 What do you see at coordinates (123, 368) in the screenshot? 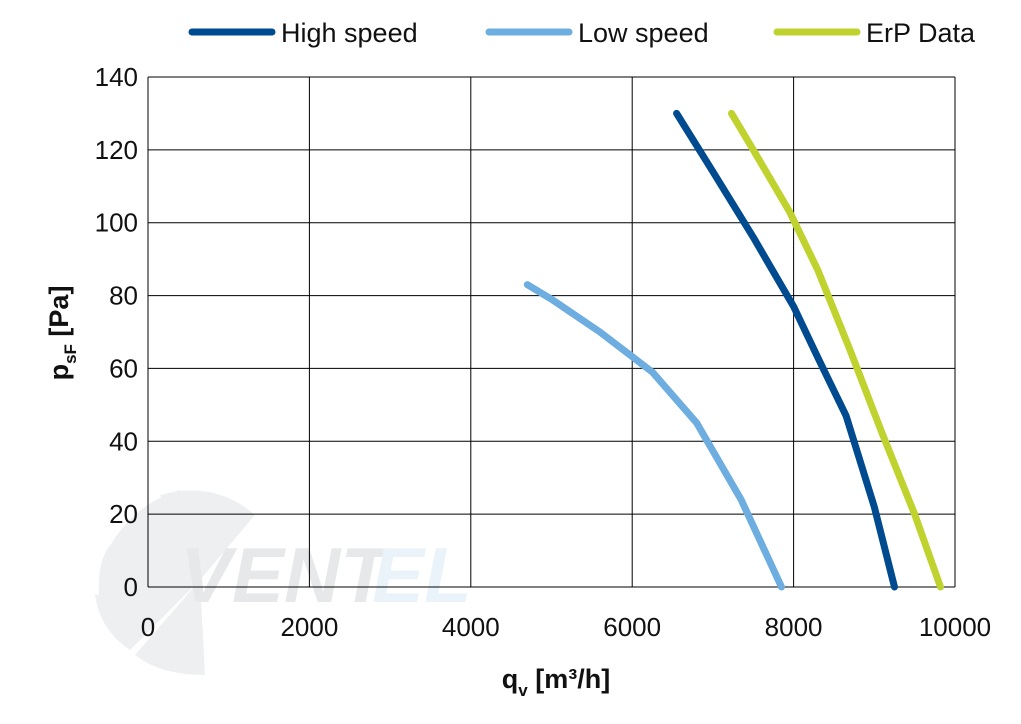
I see `y-tick-label: 60` at bounding box center [123, 368].